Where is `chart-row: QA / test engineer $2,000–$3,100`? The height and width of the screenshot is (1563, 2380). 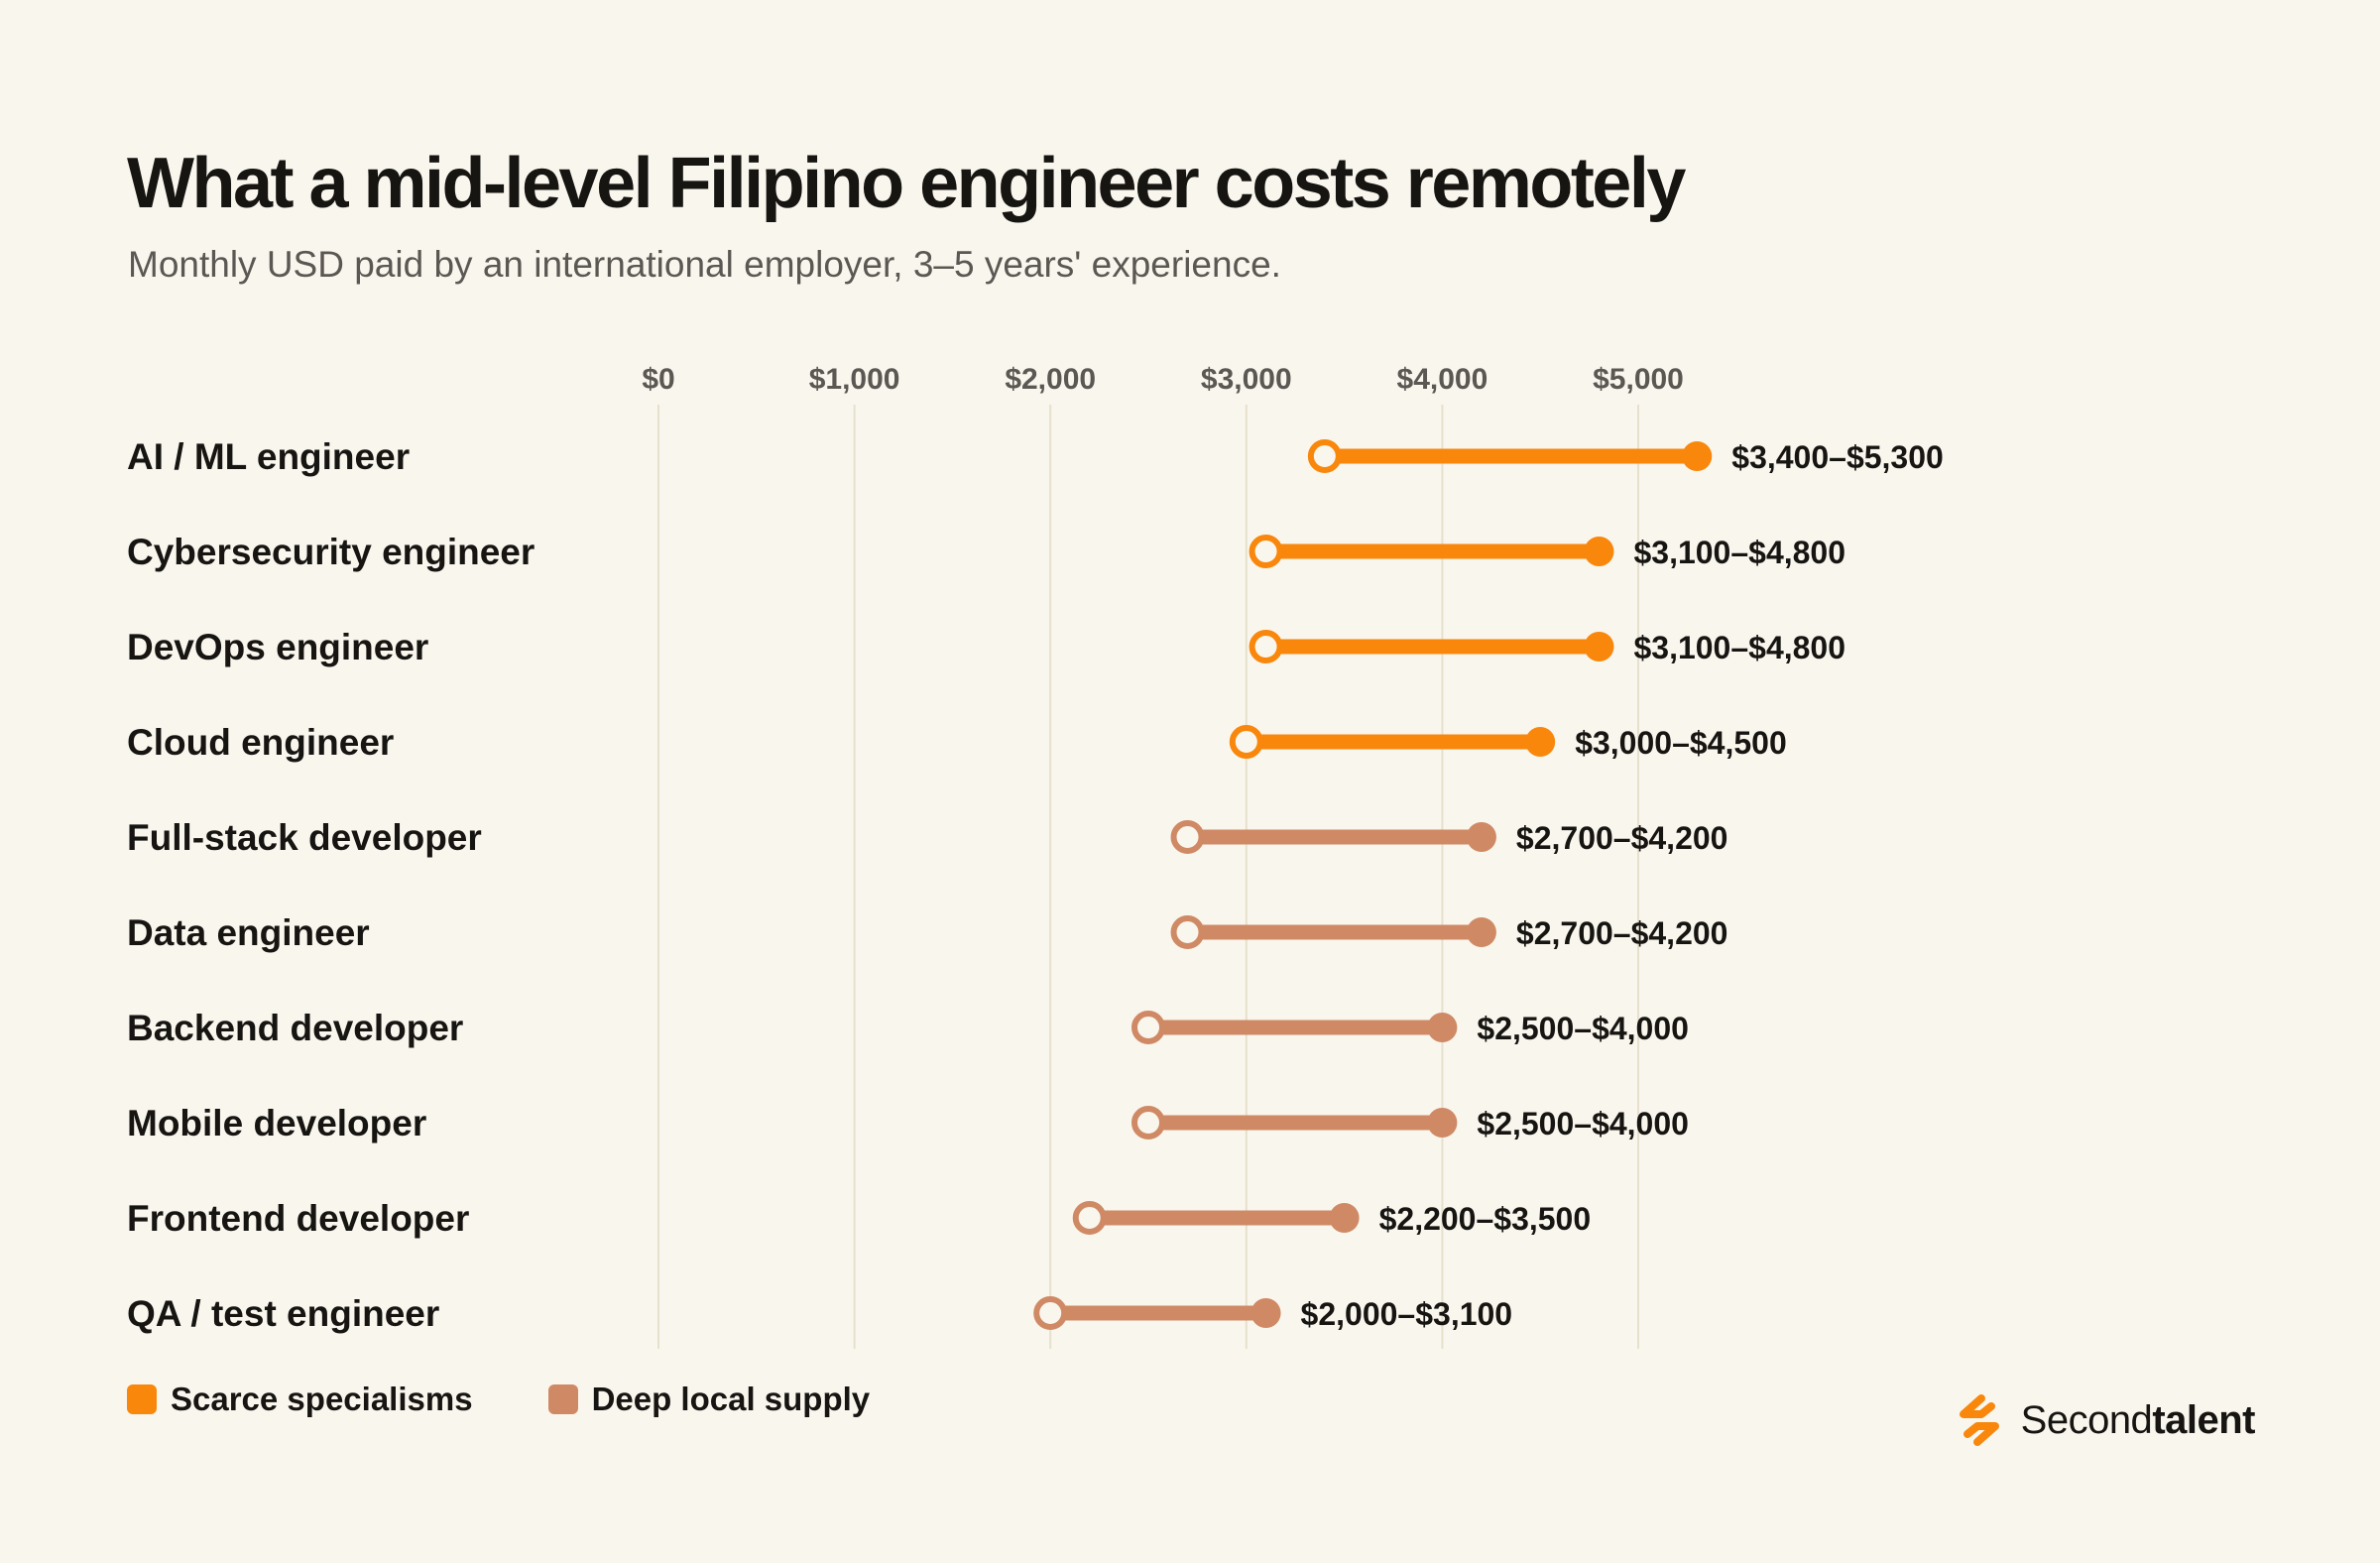
chart-row: QA / test engineer $2,000–$3,100 is located at coordinates (819, 1313).